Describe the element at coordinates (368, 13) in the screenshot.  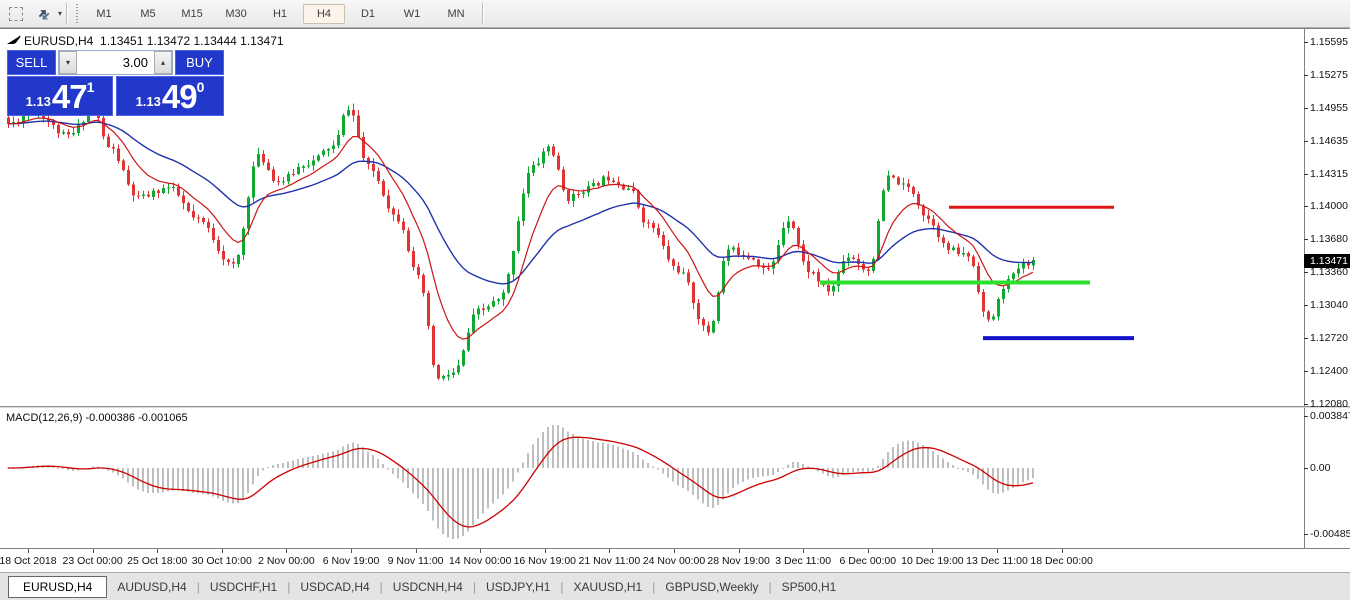
I see `timeframe-button-d1: D1` at that location.